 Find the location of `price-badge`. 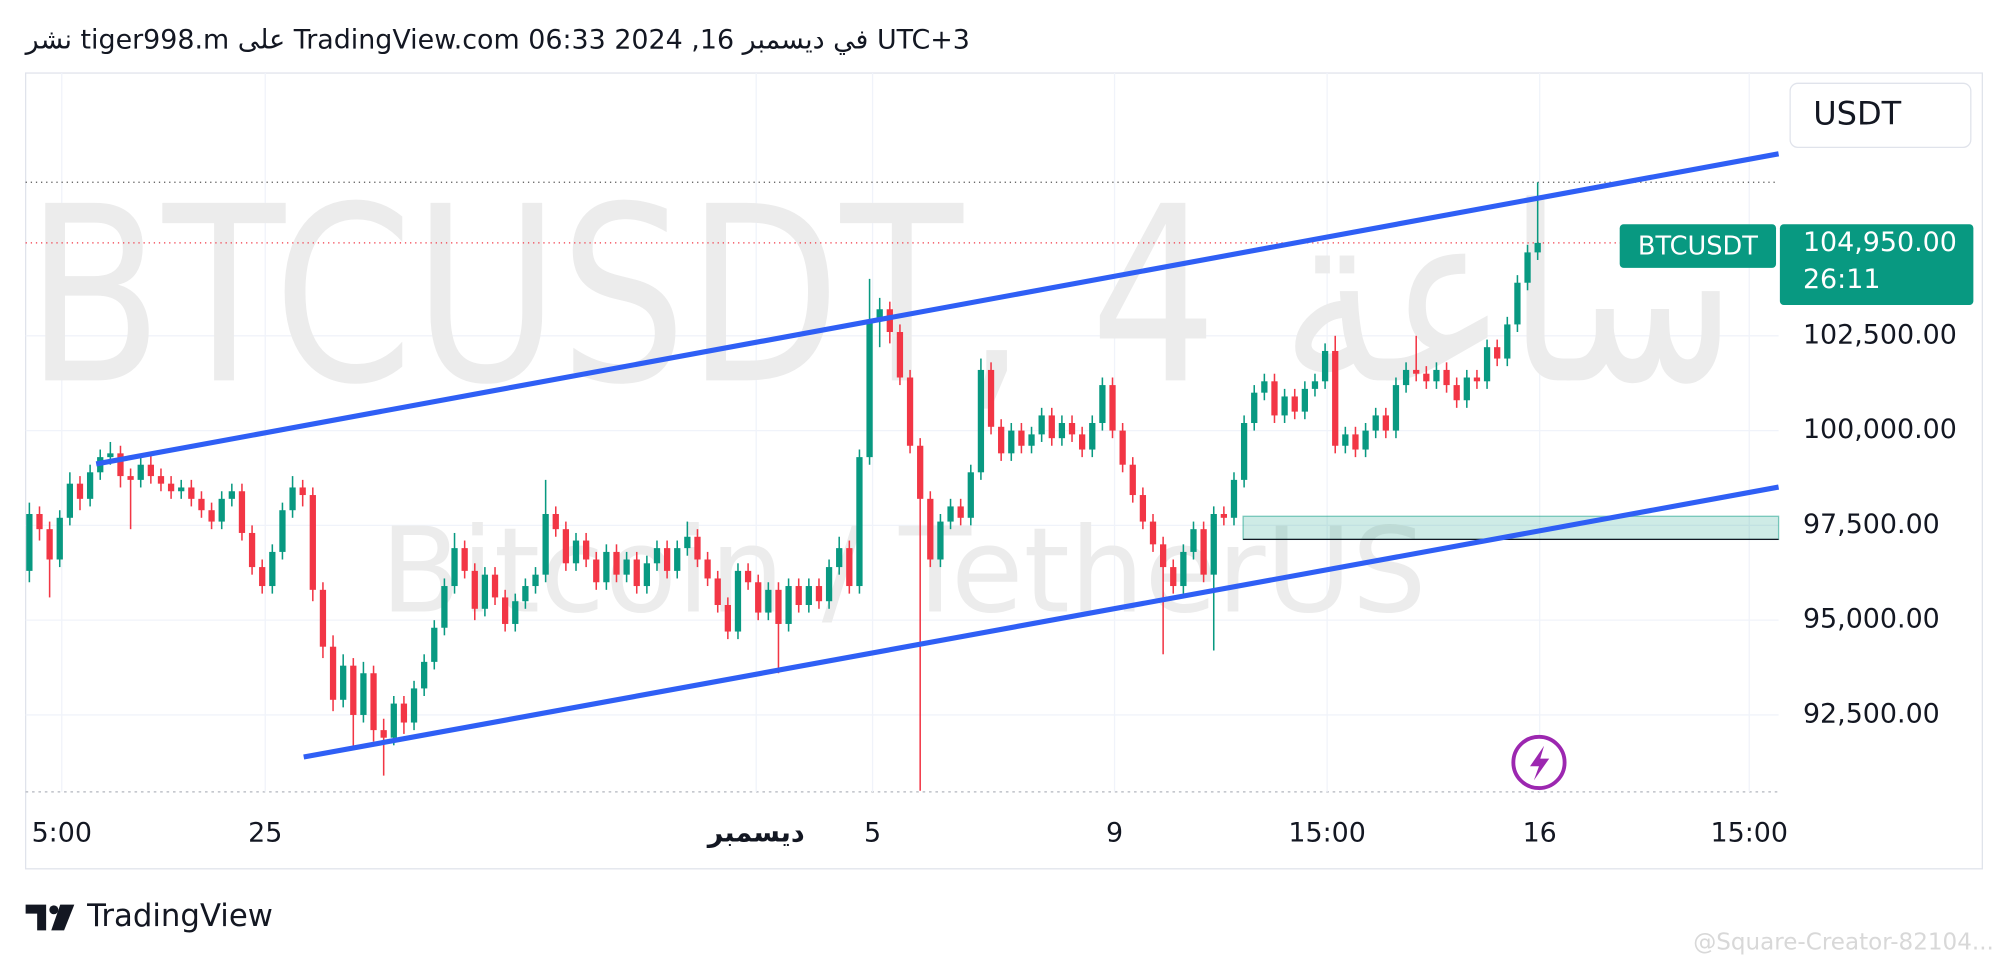

price-badge is located at coordinates (1876, 264).